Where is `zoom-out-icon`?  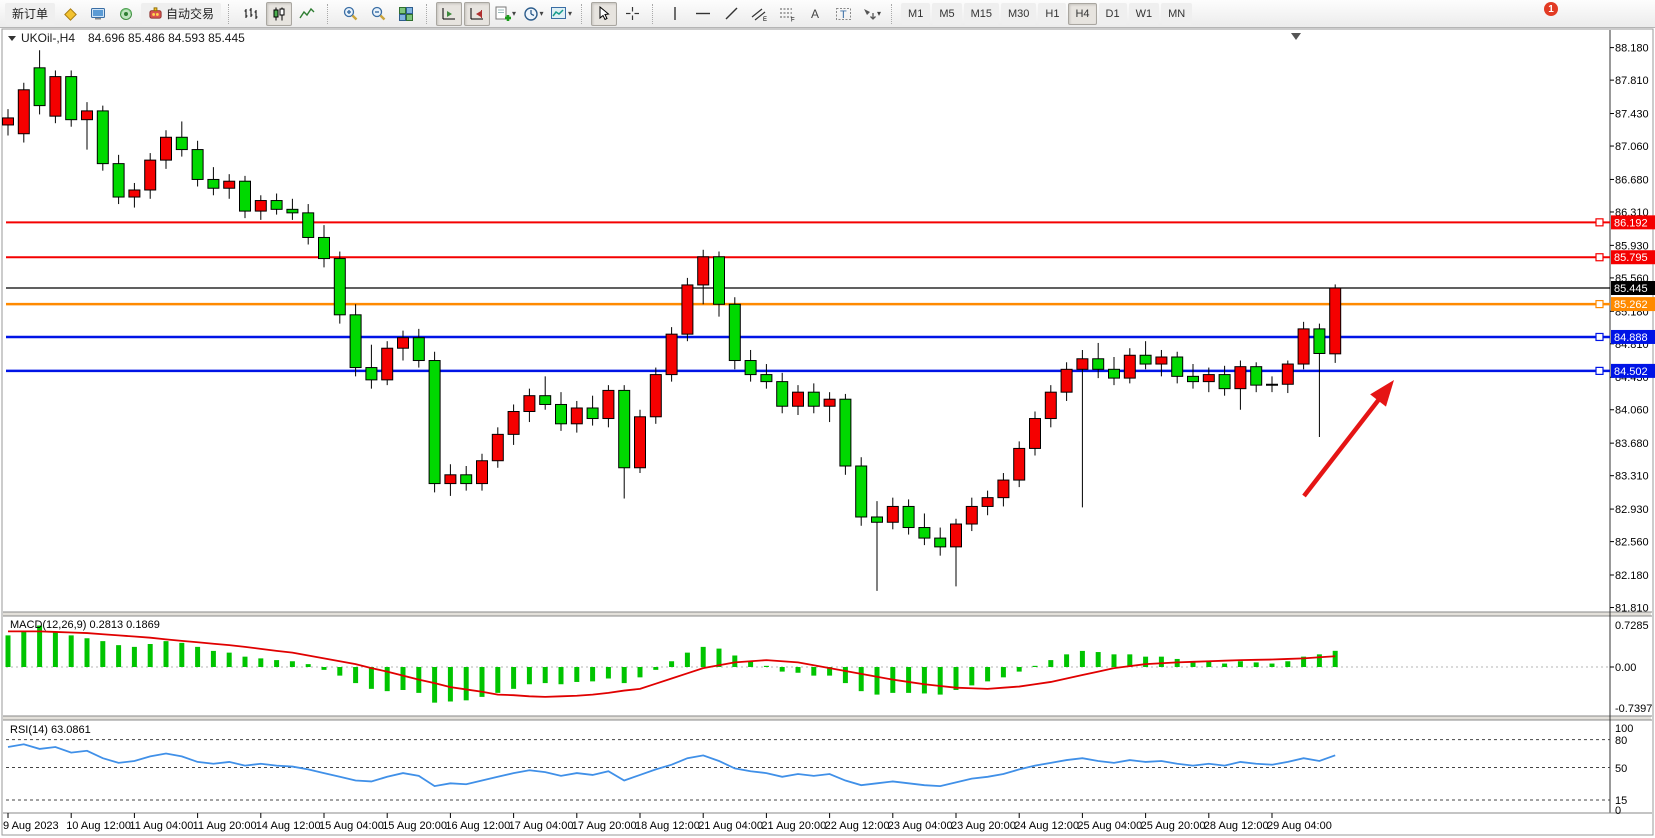 zoom-out-icon is located at coordinates (378, 13).